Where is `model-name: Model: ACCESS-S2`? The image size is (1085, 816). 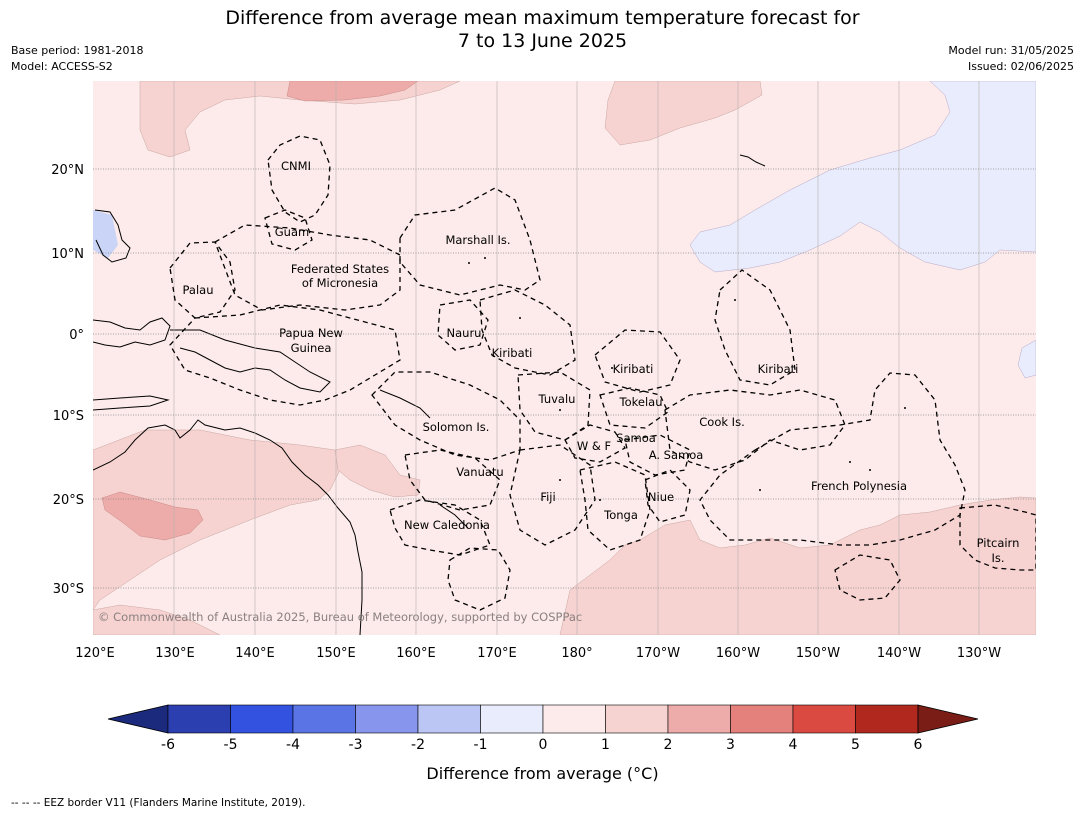 model-name: Model: ACCESS-S2 is located at coordinates (62, 66).